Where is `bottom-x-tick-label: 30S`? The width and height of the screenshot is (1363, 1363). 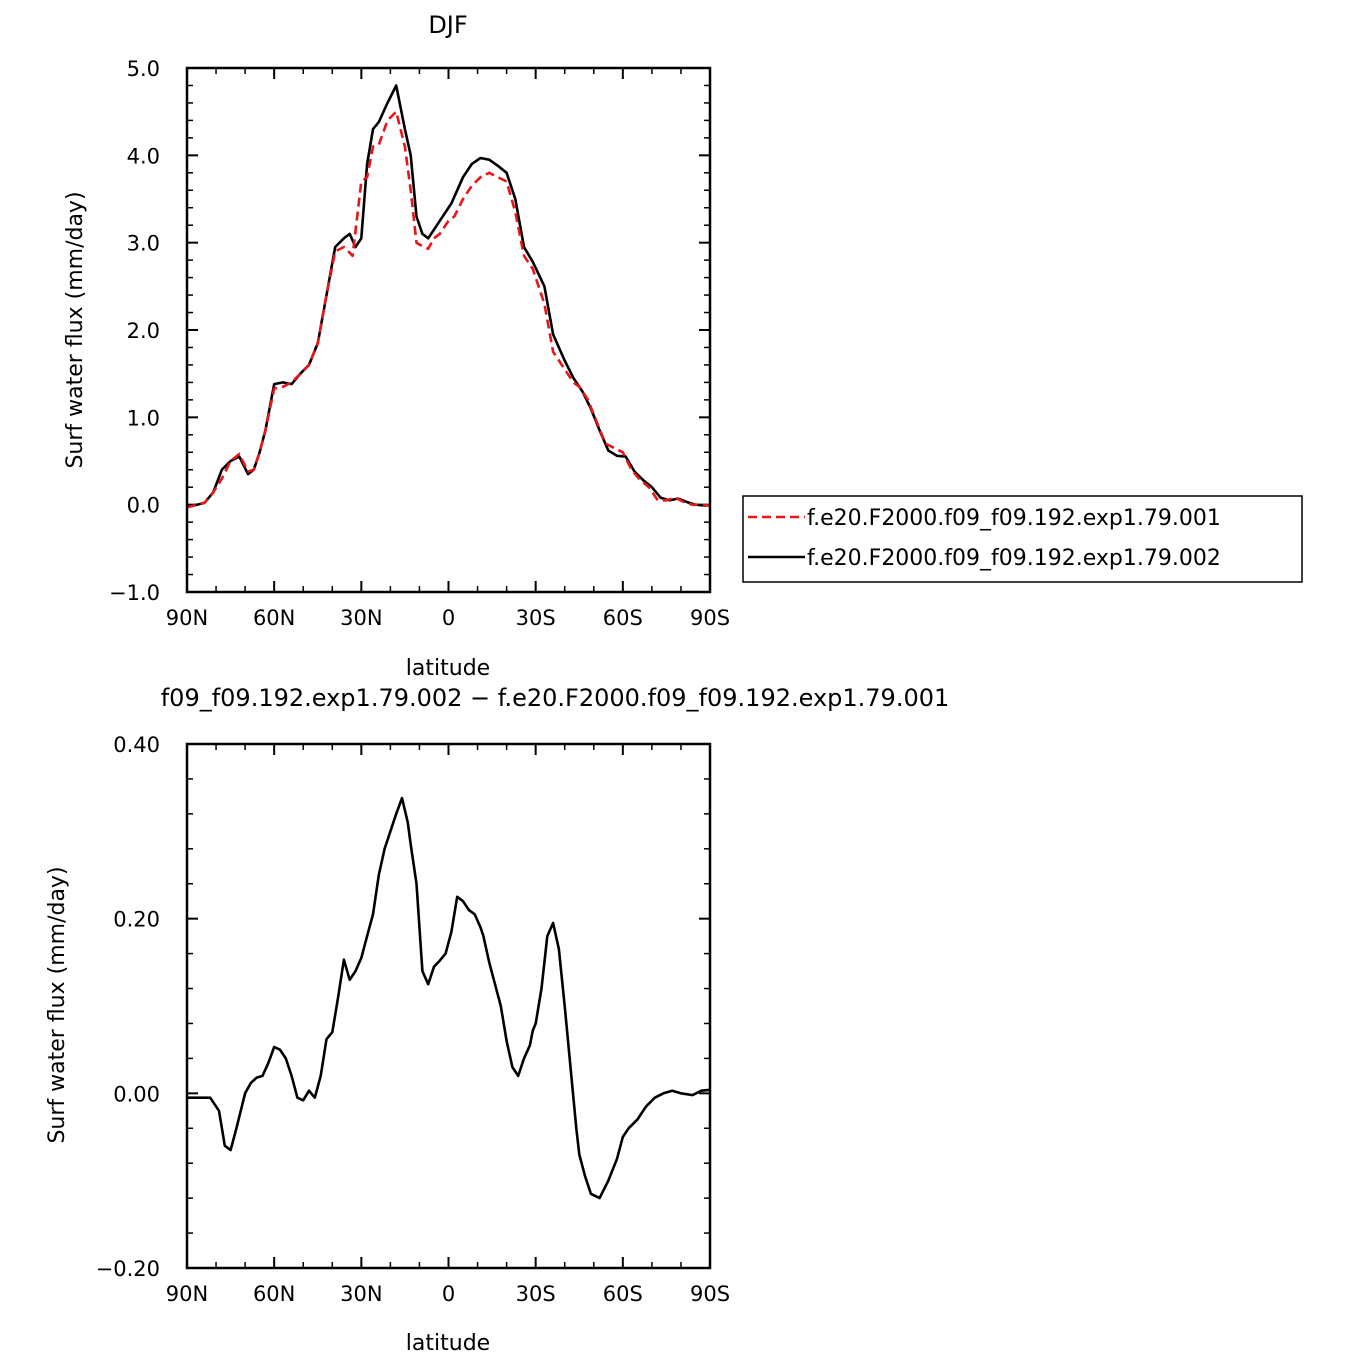 bottom-x-tick-label: 30S is located at coordinates (536, 1294).